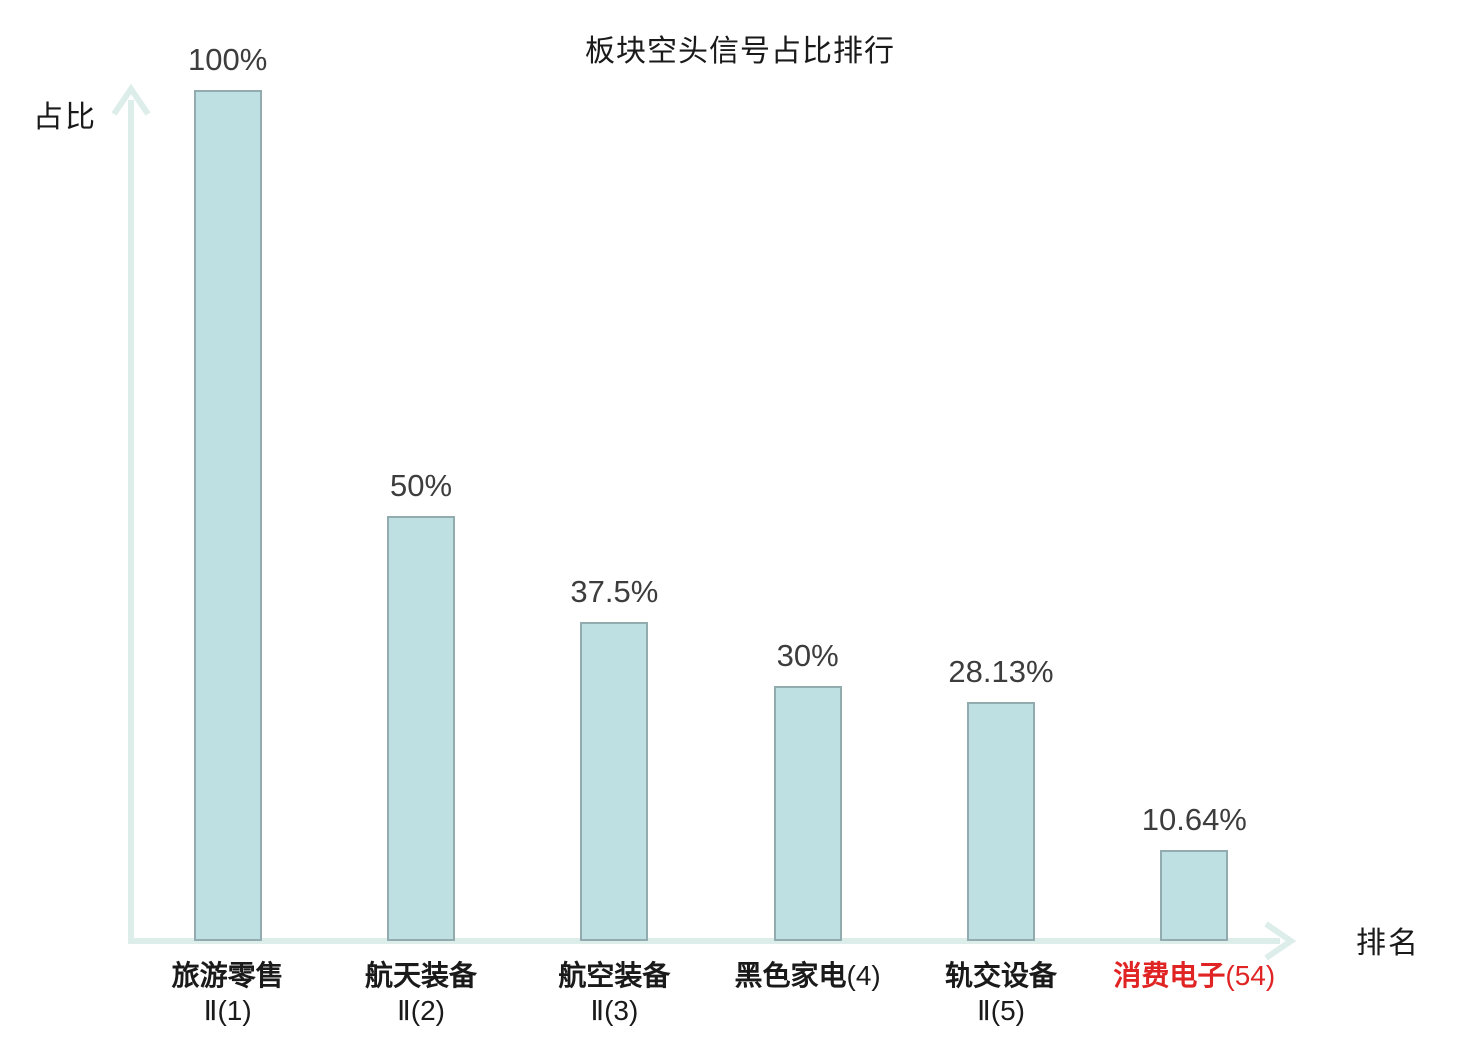  I want to click on bar-category-label: 轨交设备 Ⅱ(5), so click(1000, 993).